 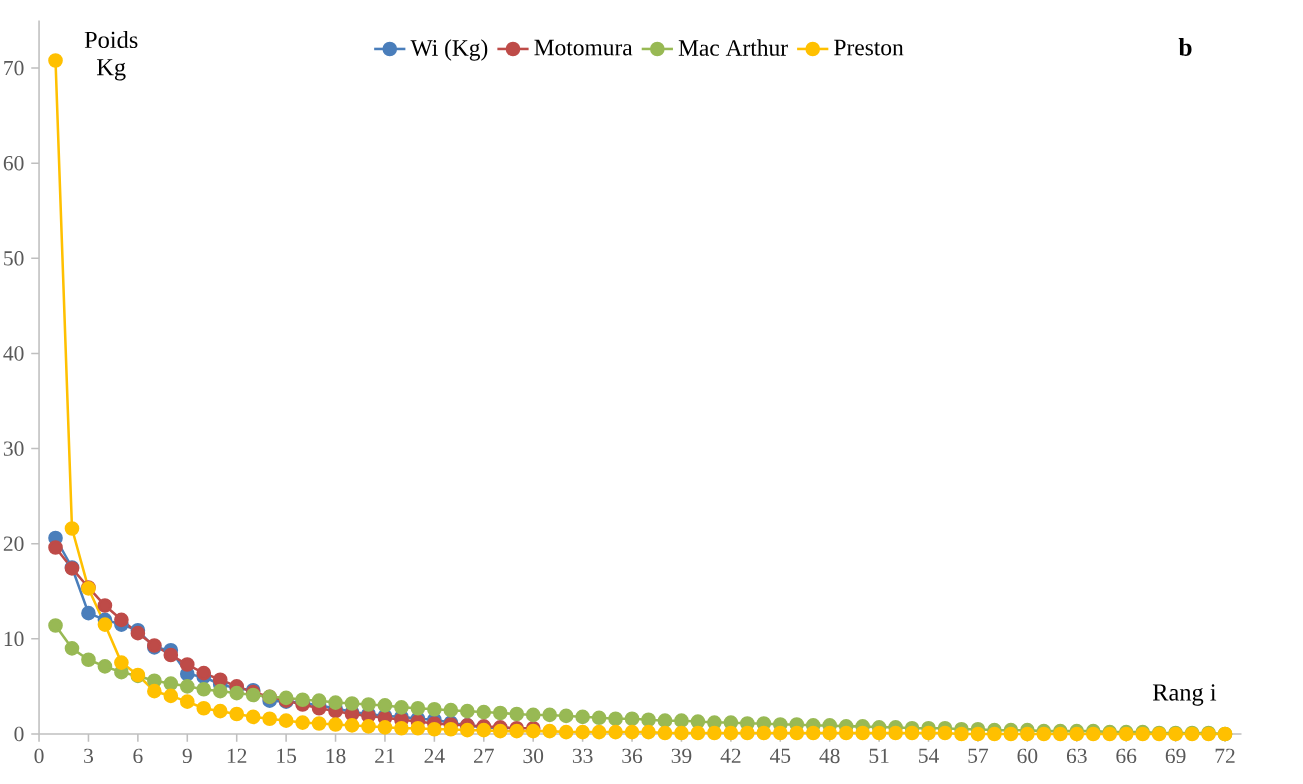 What do you see at coordinates (385, 755) in the screenshot?
I see `x-tick-label: 21` at bounding box center [385, 755].